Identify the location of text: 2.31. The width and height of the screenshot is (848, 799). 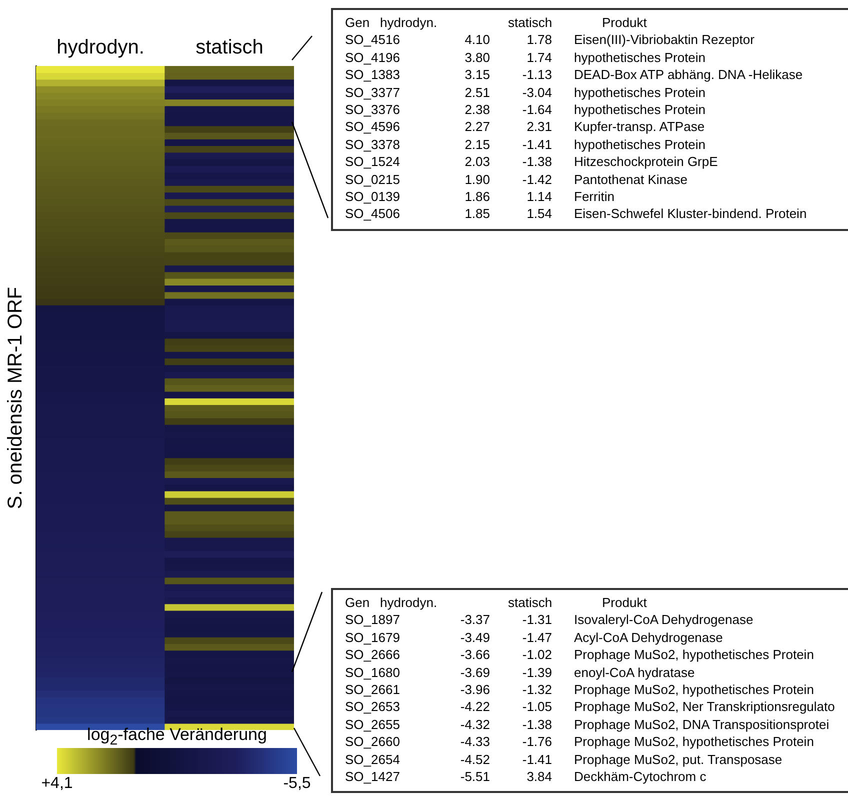
(539, 127).